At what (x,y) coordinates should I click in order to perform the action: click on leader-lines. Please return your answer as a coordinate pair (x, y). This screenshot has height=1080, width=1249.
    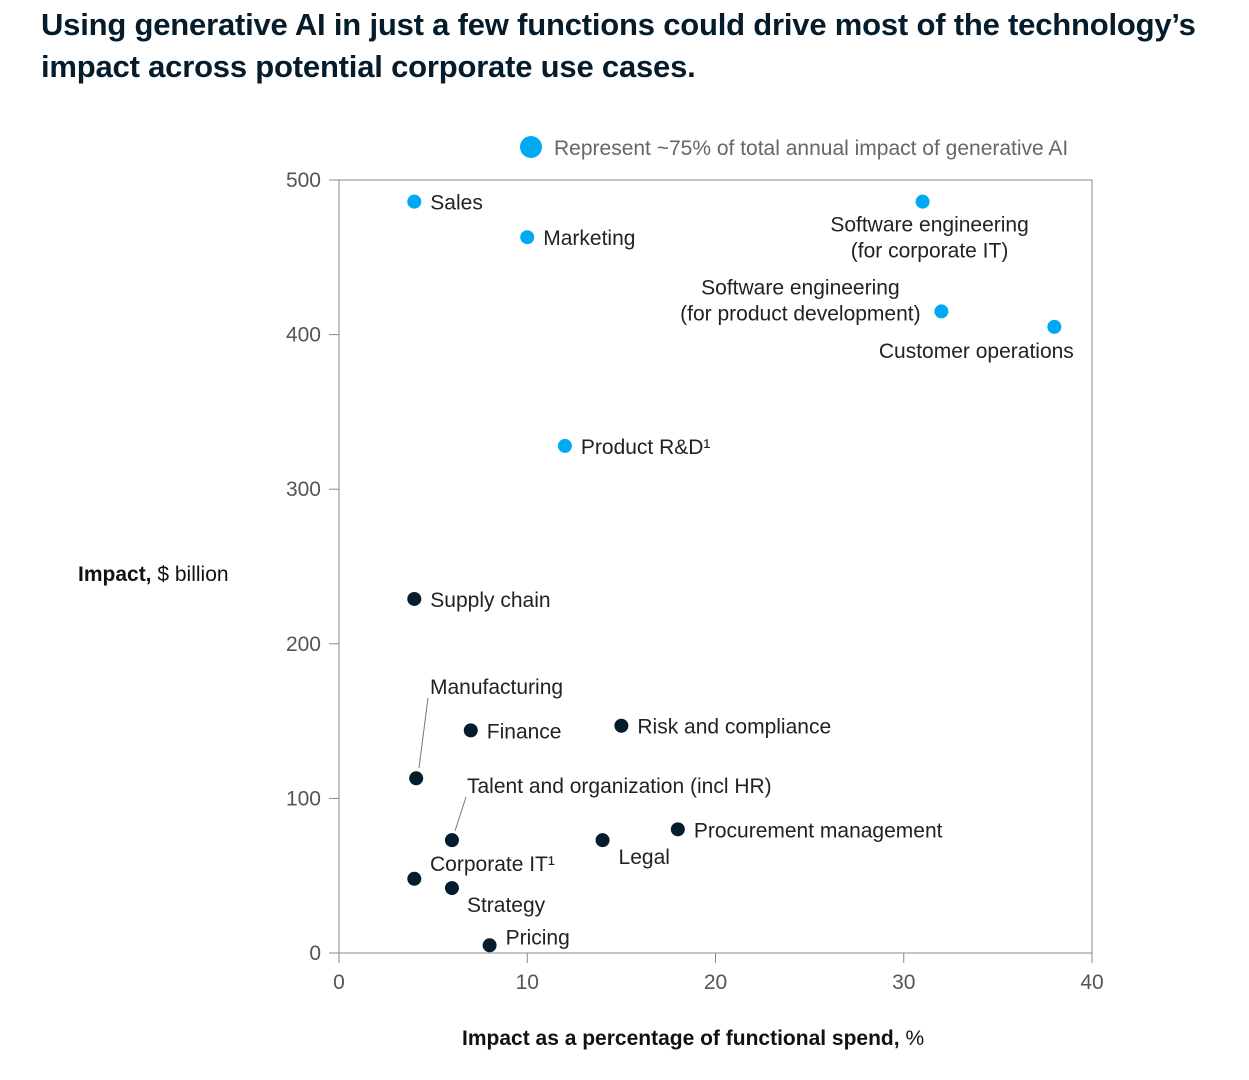
    Looking at the image, I should click on (442, 764).